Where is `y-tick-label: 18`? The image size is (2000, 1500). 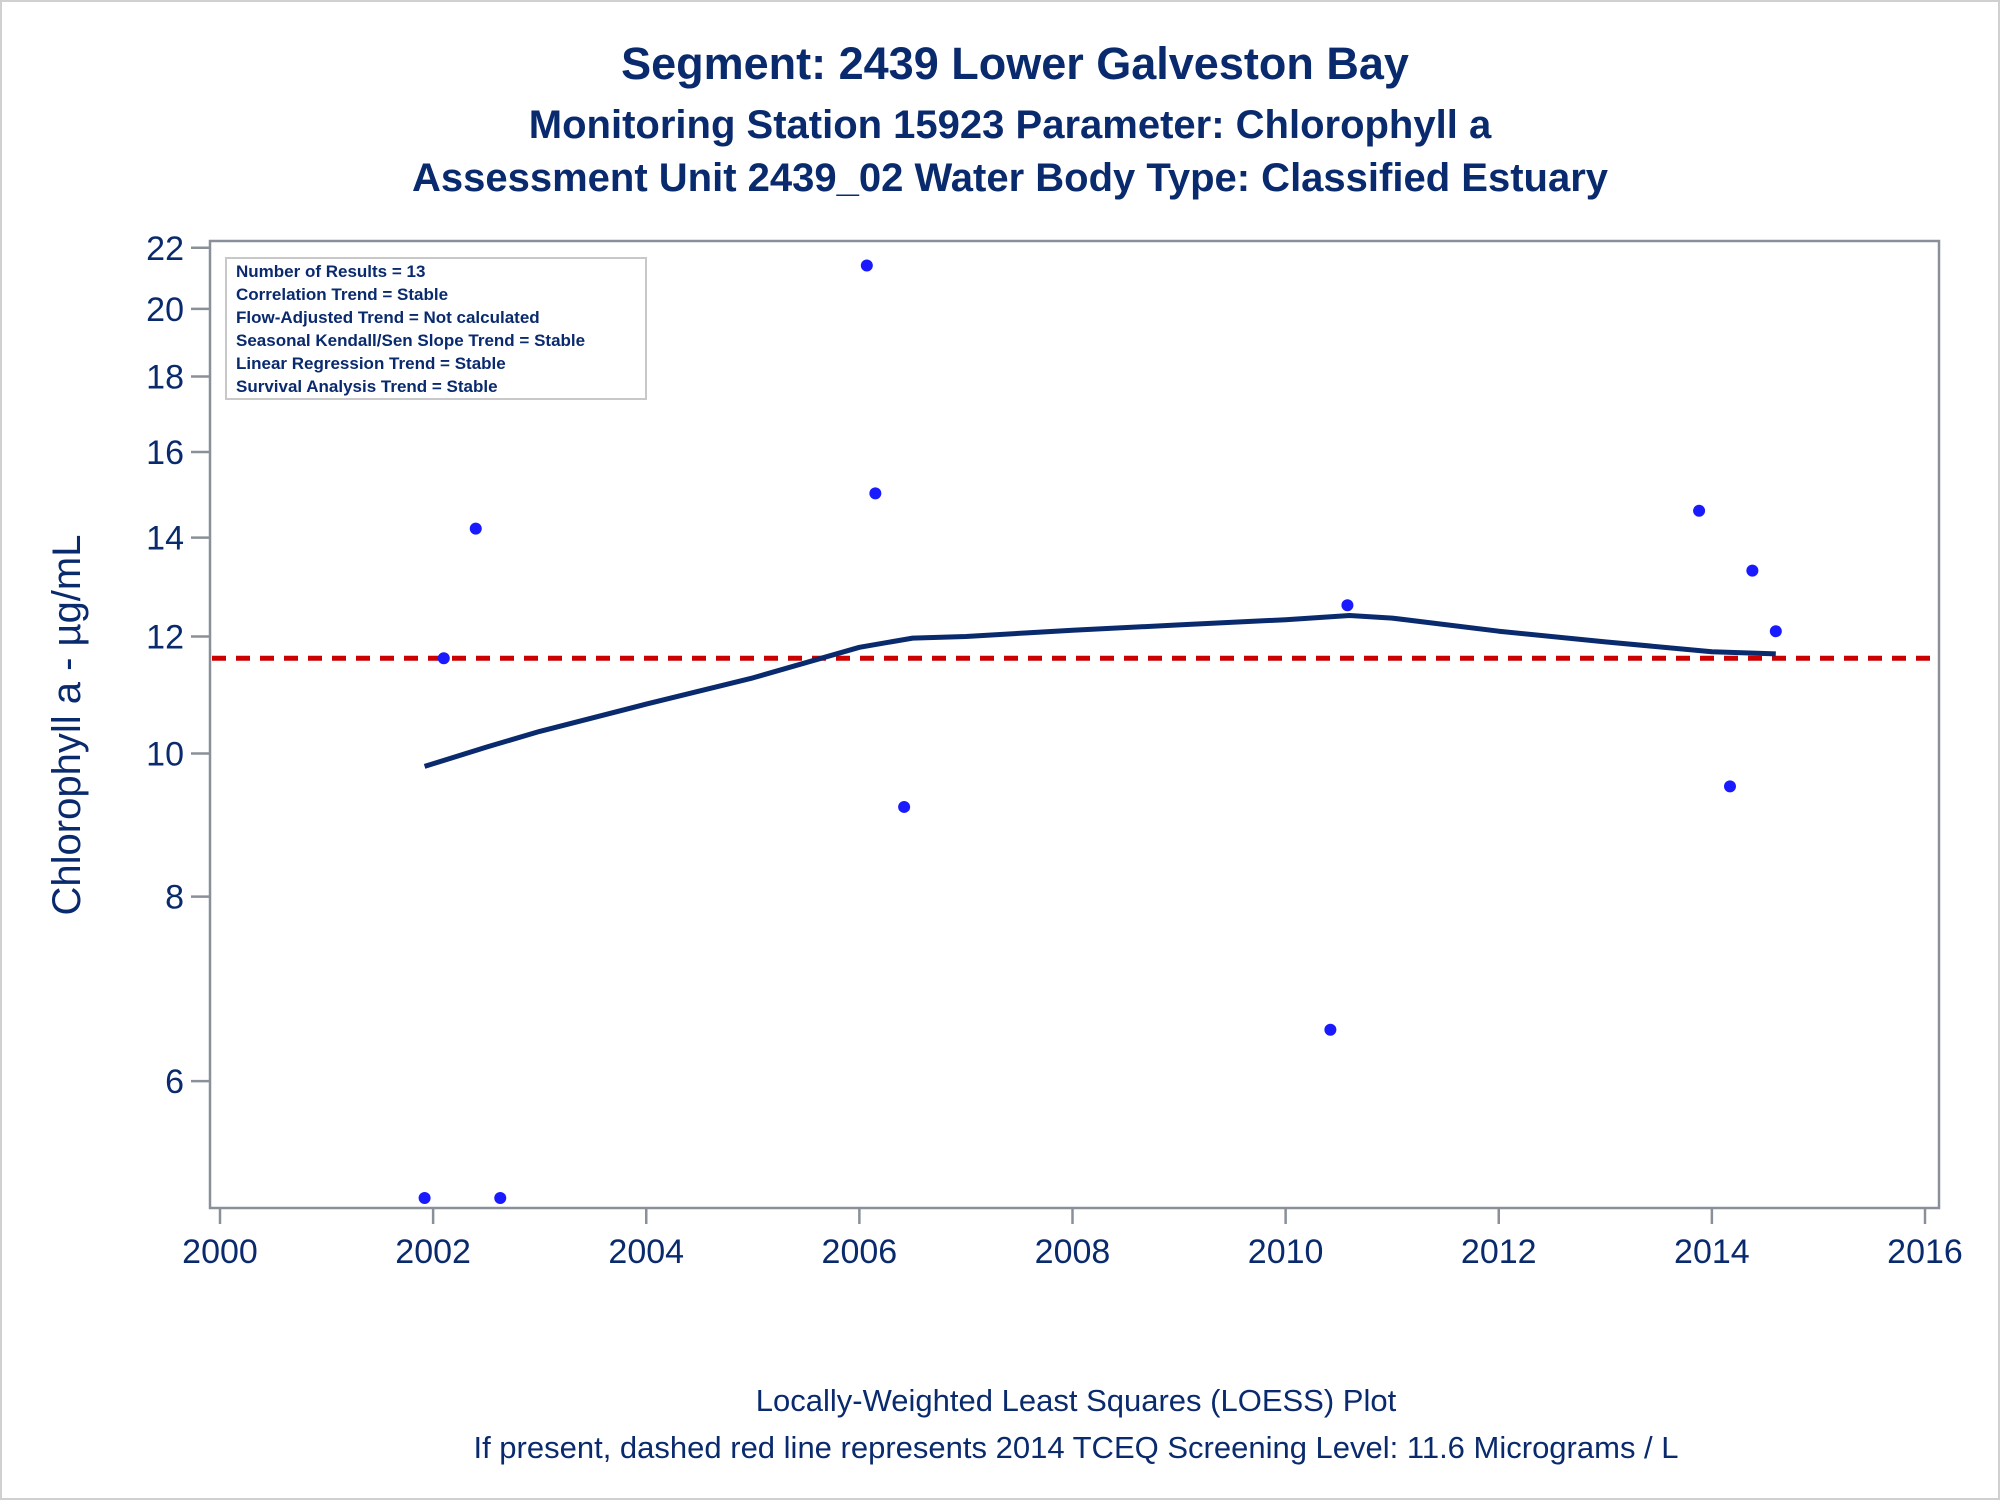 y-tick-label: 18 is located at coordinates (165, 377).